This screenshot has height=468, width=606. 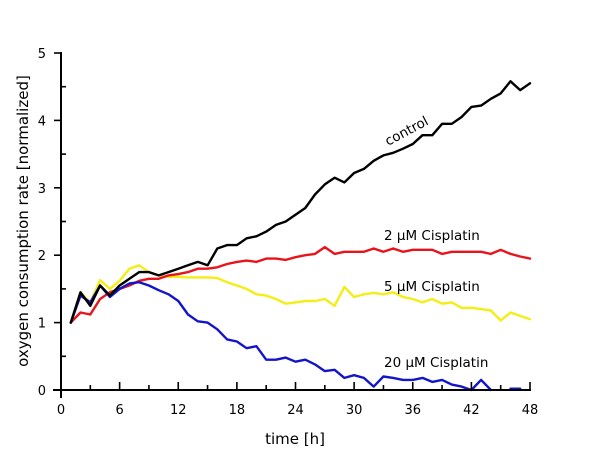 What do you see at coordinates (530, 410) in the screenshot?
I see `x-tick-label: 48` at bounding box center [530, 410].